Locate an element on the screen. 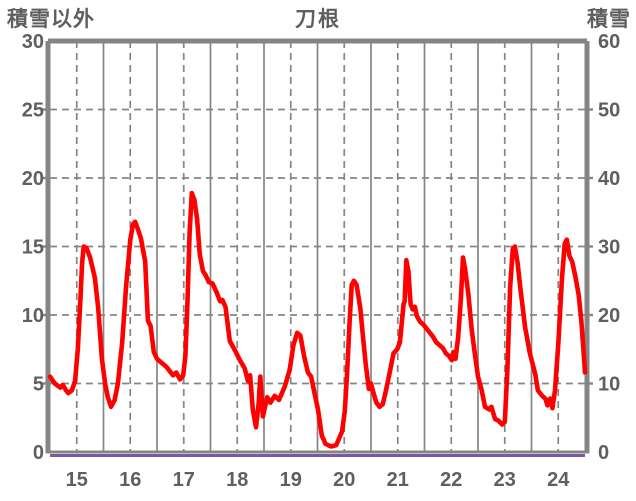 The height and width of the screenshot is (501, 636). x-axis-tick-label: 23 is located at coordinates (505, 480).